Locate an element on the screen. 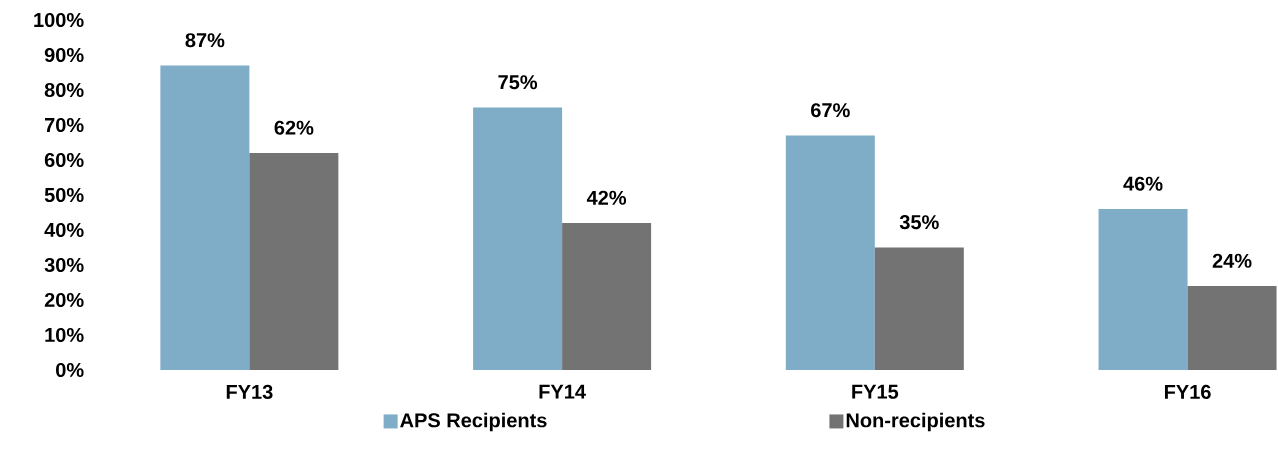 This screenshot has width=1278, height=452. y-tick-label: 0% is located at coordinates (70, 370).